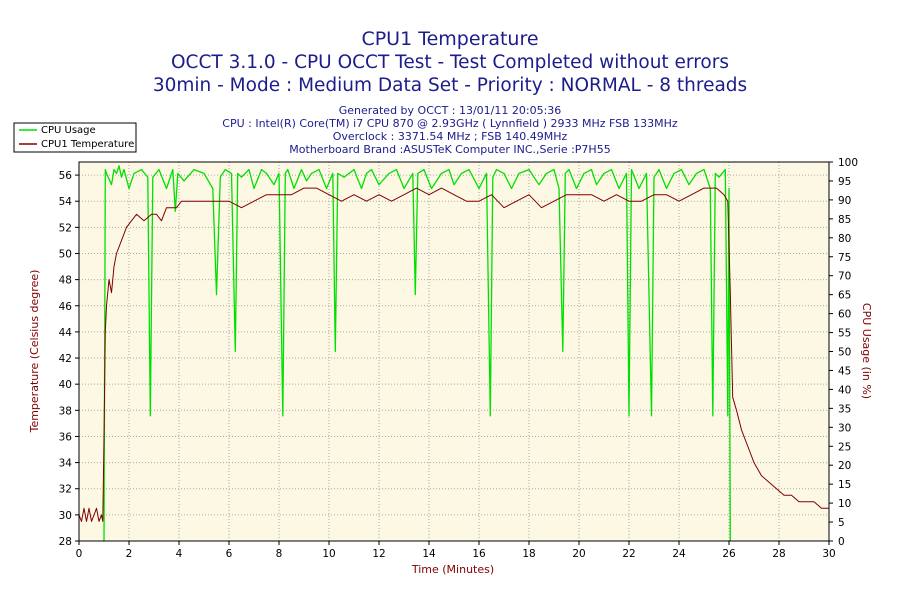 This screenshot has width=900, height=600. Describe the element at coordinates (844, 428) in the screenshot. I see `y2-tick-label-6: 30` at that location.